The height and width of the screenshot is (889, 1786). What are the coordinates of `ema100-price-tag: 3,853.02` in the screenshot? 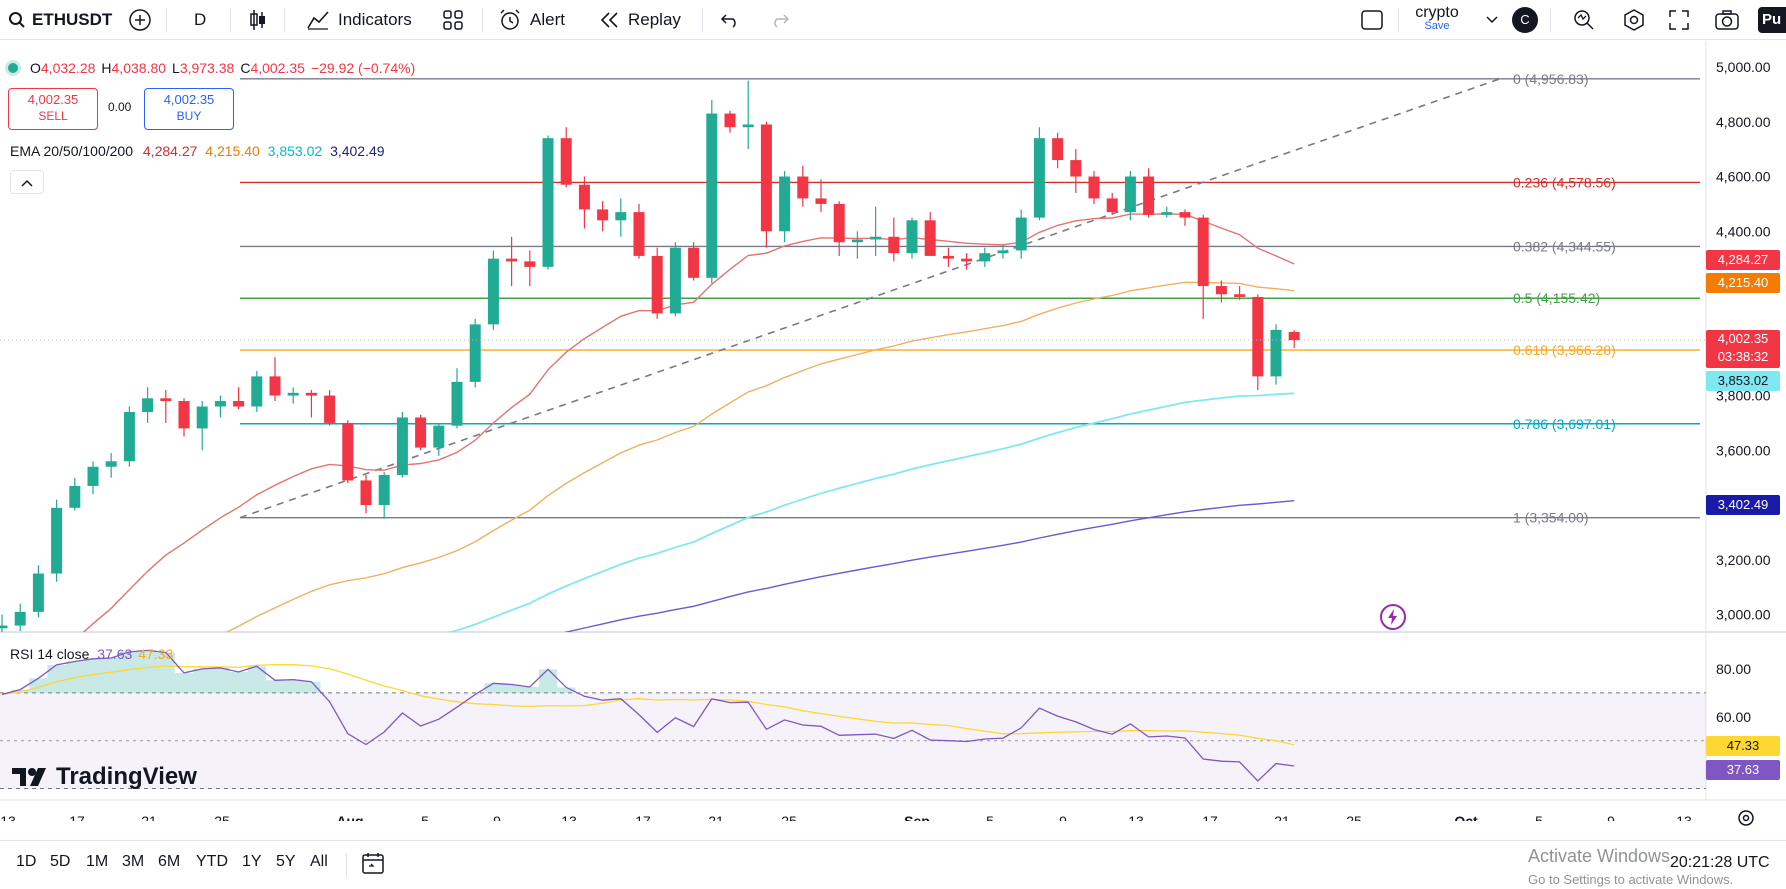 It's located at (1743, 381).